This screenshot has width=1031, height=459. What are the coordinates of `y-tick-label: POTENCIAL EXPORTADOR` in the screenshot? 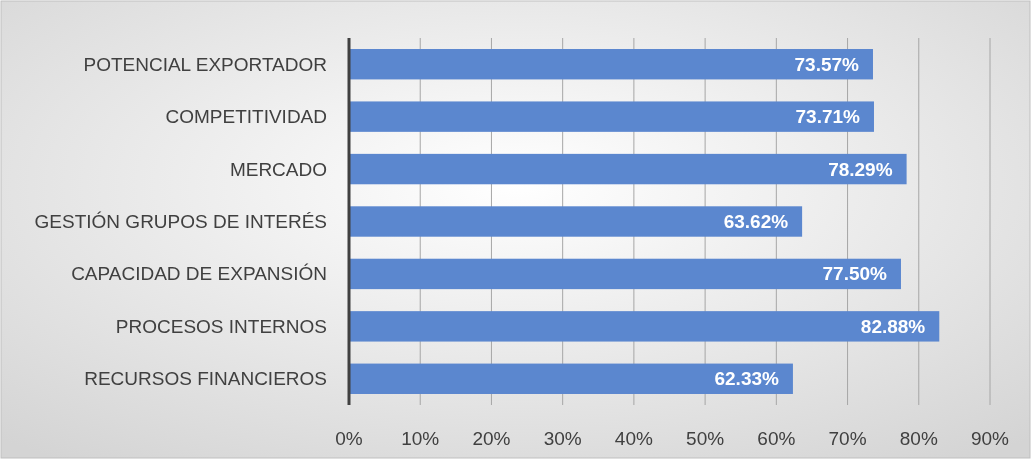 It's located at (205, 64).